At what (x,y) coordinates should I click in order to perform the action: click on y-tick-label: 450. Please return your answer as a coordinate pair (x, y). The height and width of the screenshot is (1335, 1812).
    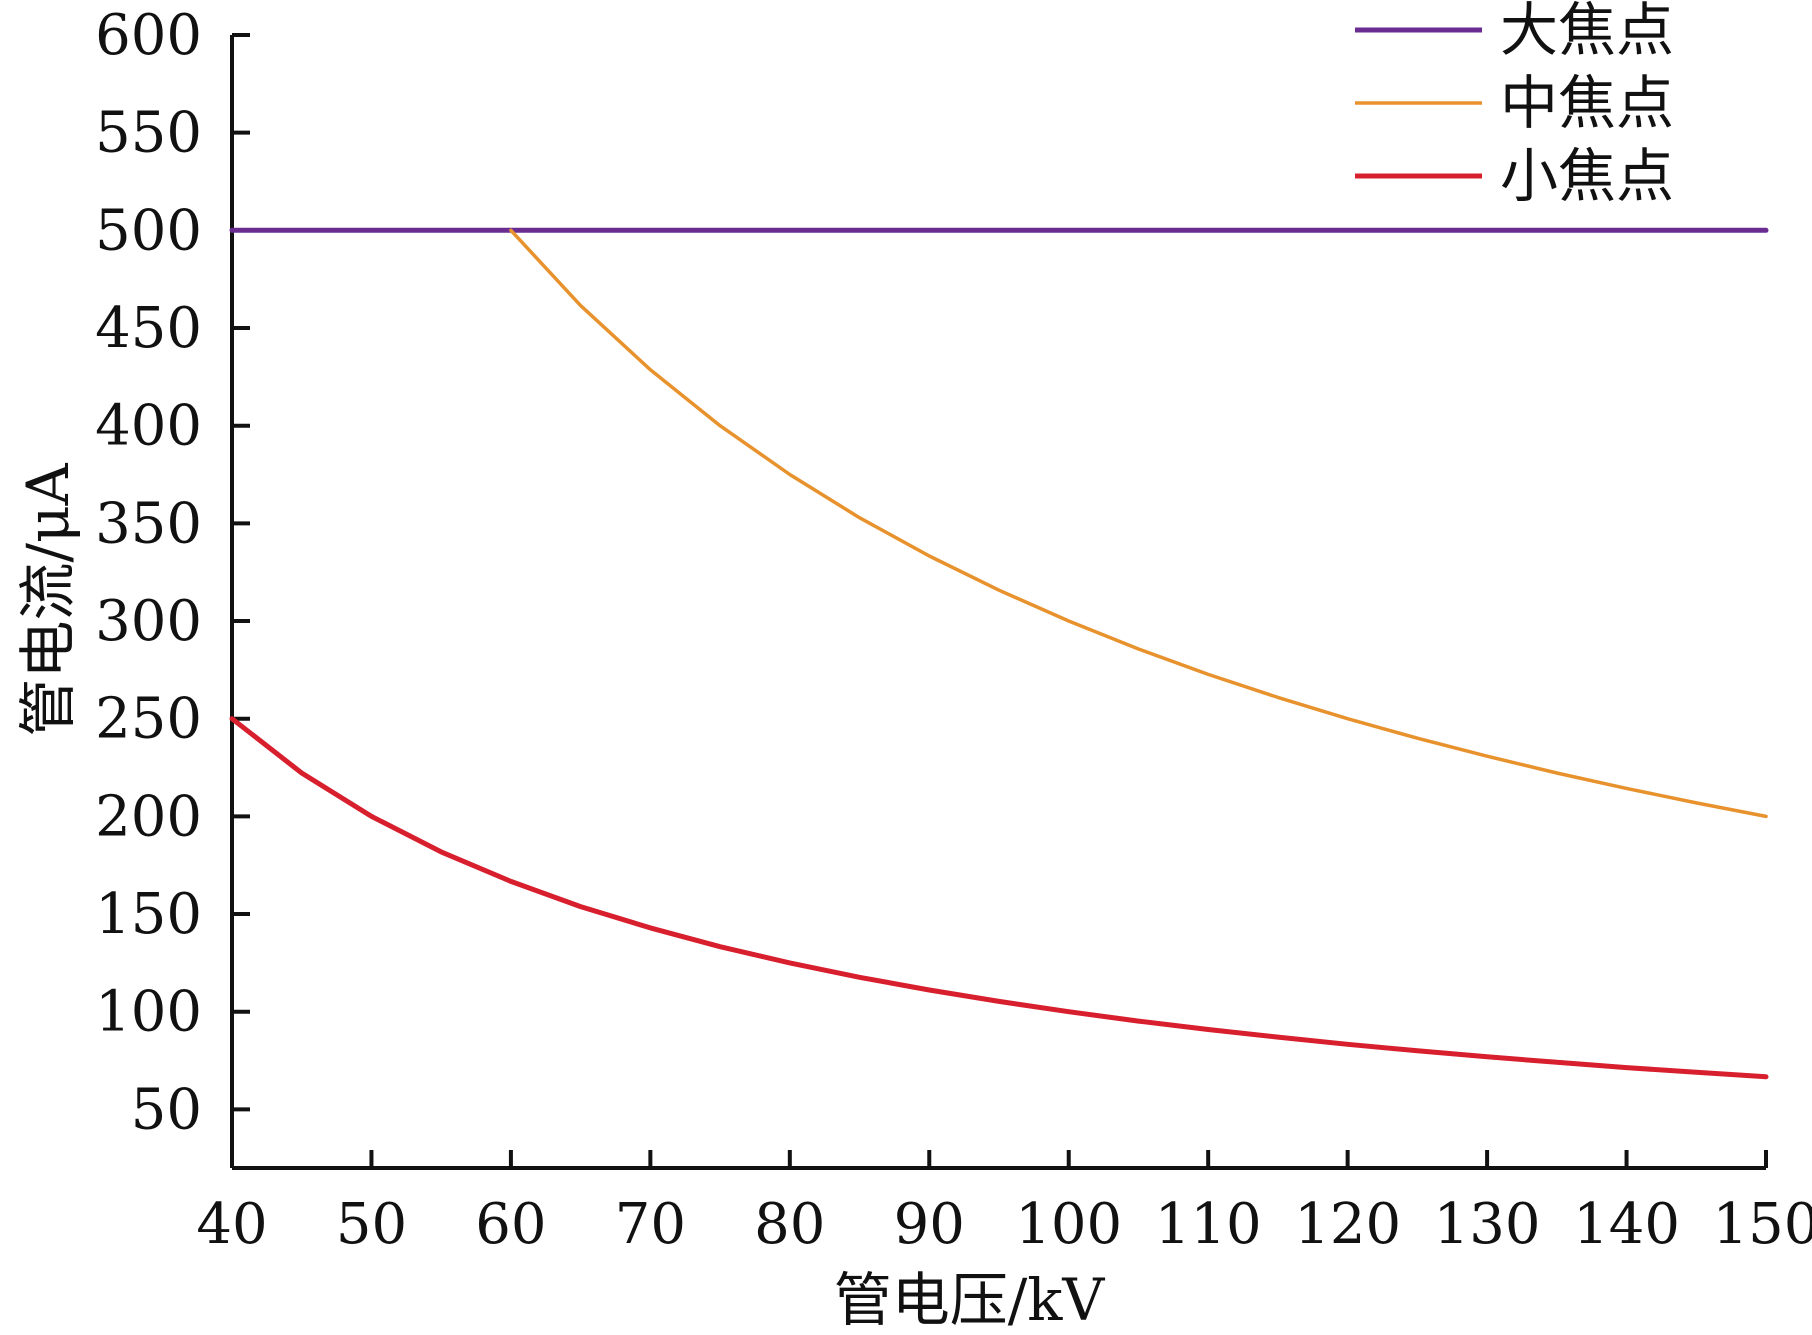
    Looking at the image, I should click on (148, 328).